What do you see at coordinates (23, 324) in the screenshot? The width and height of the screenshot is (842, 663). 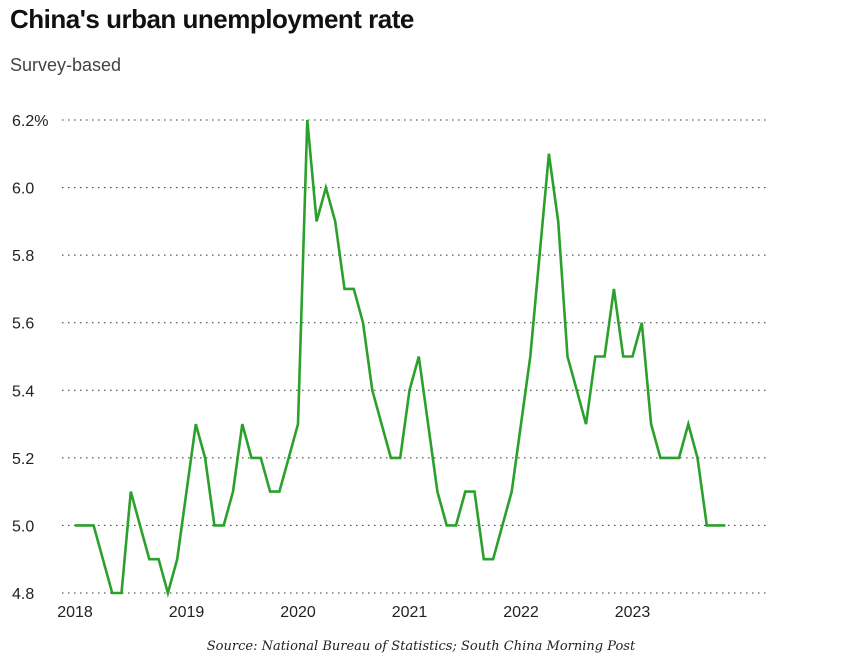 I see `y-tick-label: 5.6` at bounding box center [23, 324].